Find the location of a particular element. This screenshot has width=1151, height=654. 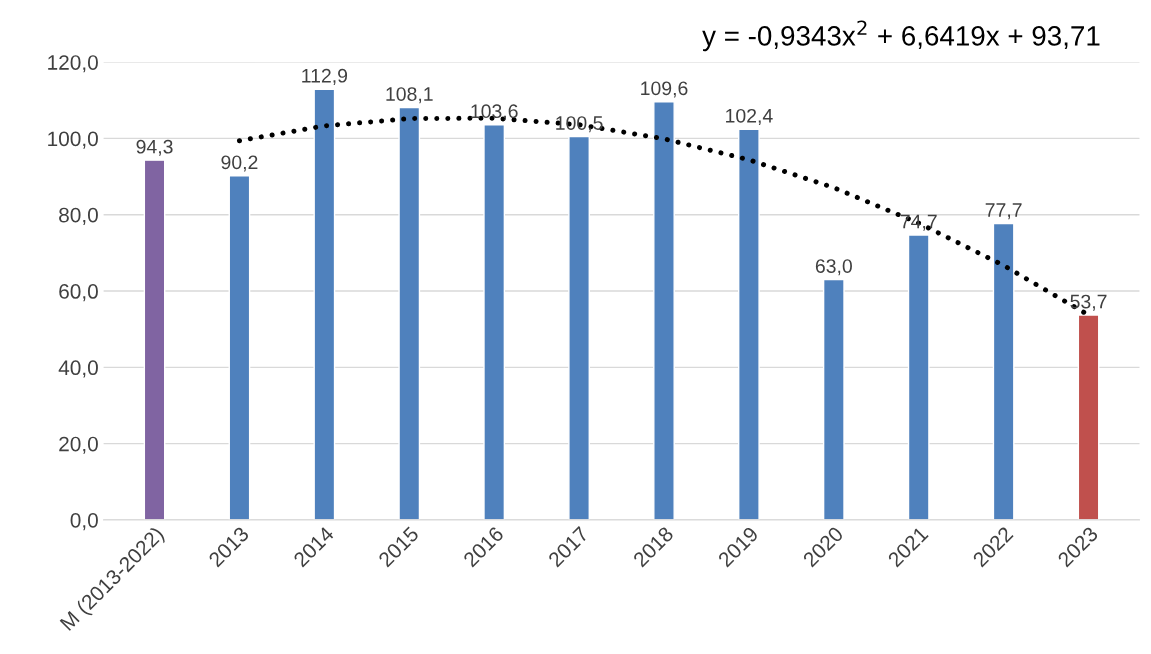

y-tick-label: 20,0 is located at coordinates (78, 445).